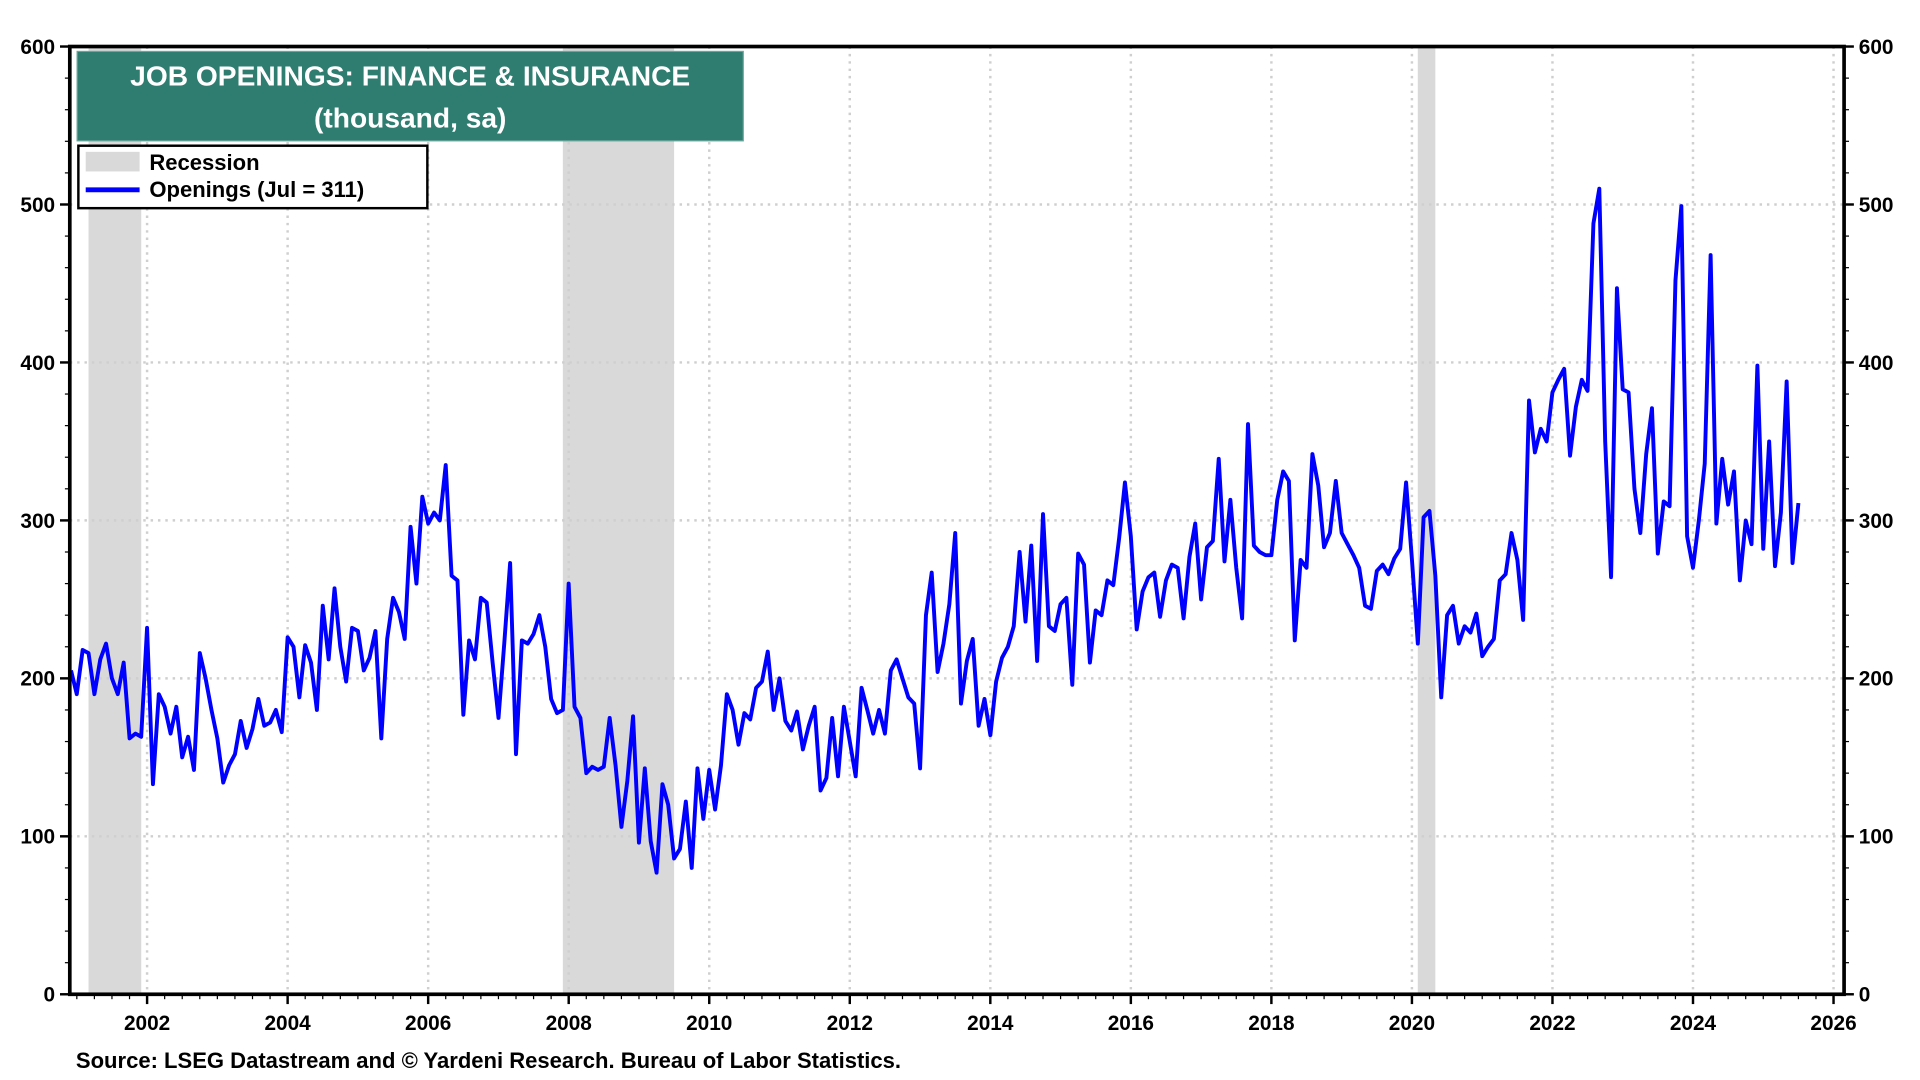 The image size is (1920, 1080). What do you see at coordinates (37, 679) in the screenshot?
I see `y-tick-label-left: 200` at bounding box center [37, 679].